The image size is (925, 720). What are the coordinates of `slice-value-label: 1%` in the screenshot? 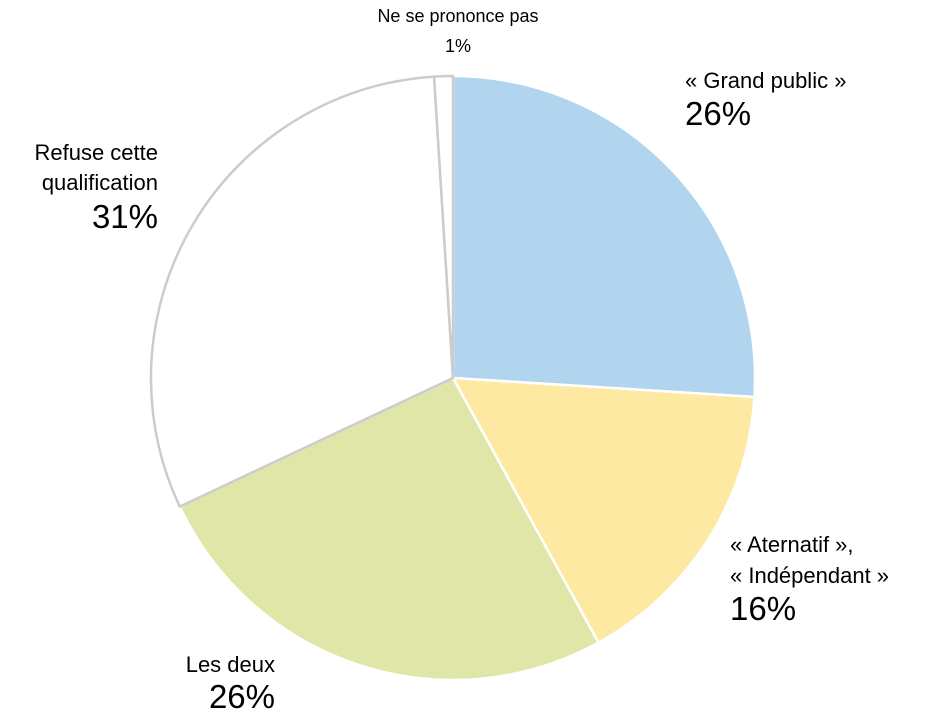 It's located at (458, 46).